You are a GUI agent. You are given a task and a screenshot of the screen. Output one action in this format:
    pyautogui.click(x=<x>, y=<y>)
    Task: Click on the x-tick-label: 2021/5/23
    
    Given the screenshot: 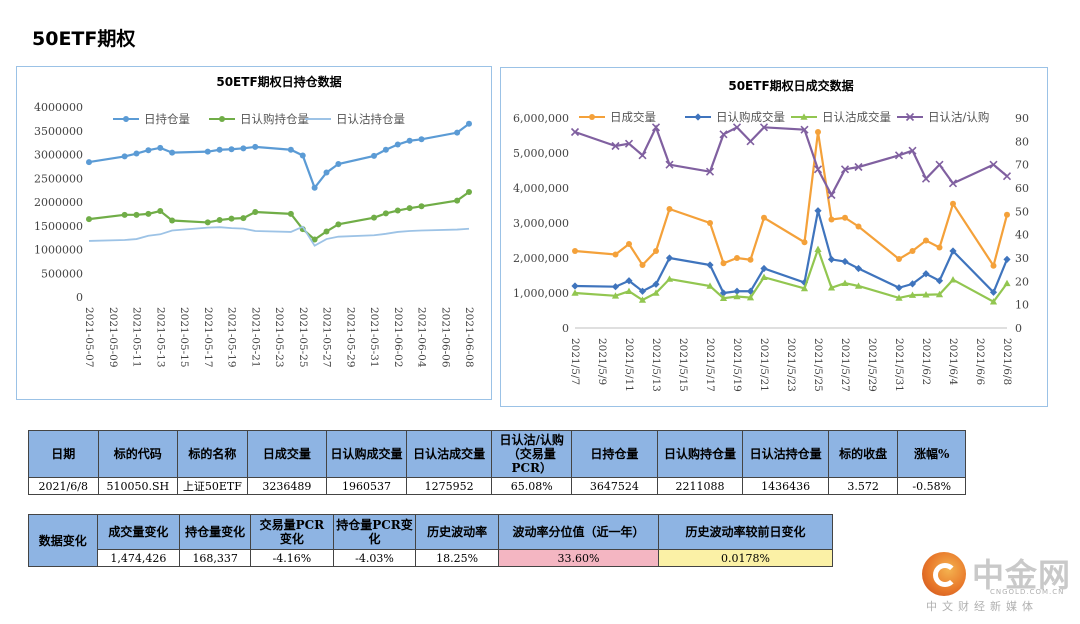 What is the action you would take?
    pyautogui.click(x=791, y=365)
    